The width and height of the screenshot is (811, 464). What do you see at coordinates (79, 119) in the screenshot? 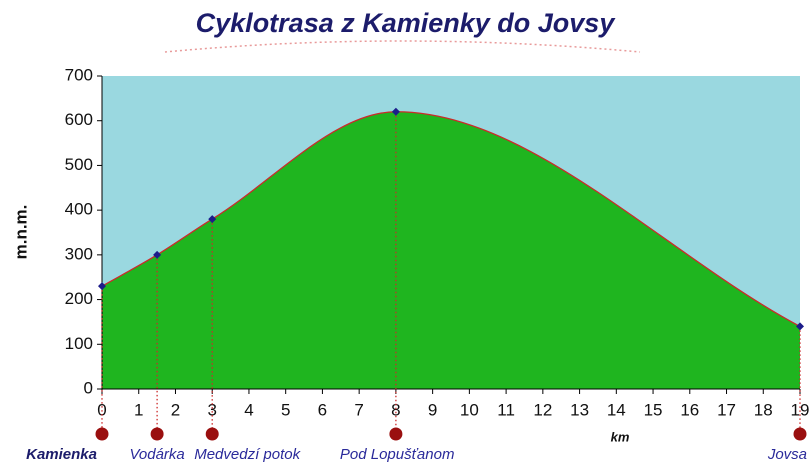
I see `y-tick-label: 600` at bounding box center [79, 119].